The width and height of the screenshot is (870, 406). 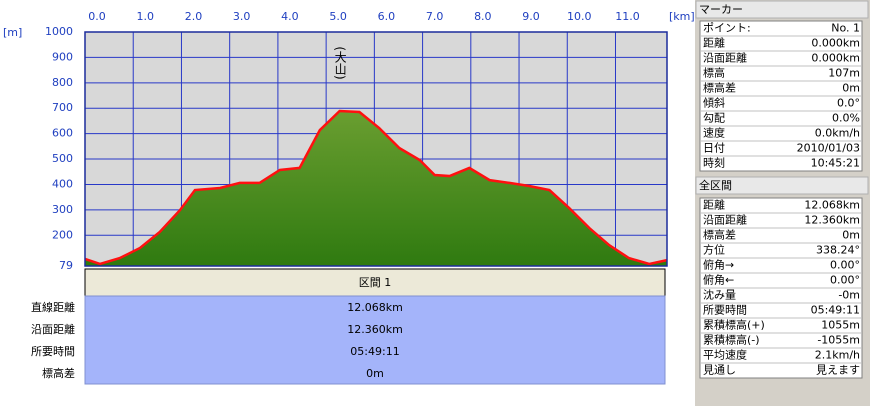 What do you see at coordinates (62, 209) in the screenshot?
I see `y-tick-label: 300` at bounding box center [62, 209].